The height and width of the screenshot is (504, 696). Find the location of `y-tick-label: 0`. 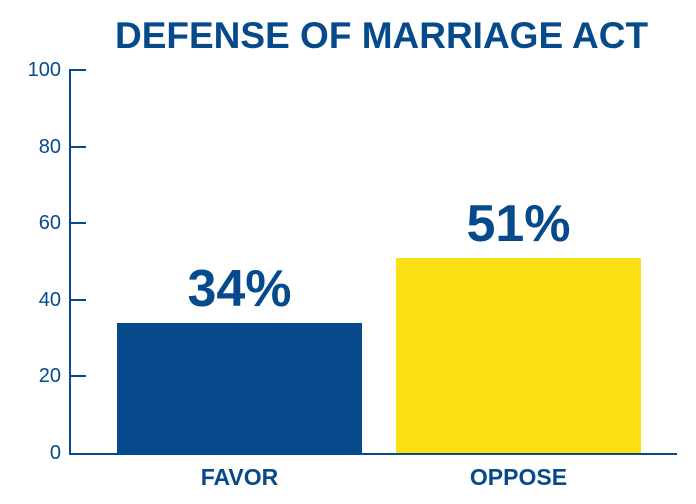

y-tick-label: 0 is located at coordinates (55, 453).